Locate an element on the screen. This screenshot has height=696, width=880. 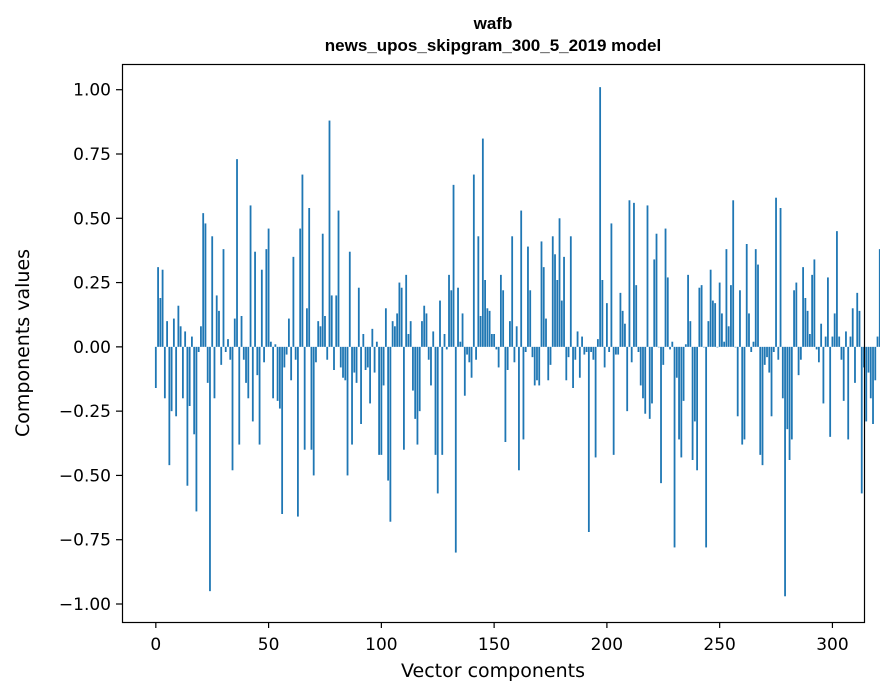
x-tick-label: 0 is located at coordinates (155, 645).